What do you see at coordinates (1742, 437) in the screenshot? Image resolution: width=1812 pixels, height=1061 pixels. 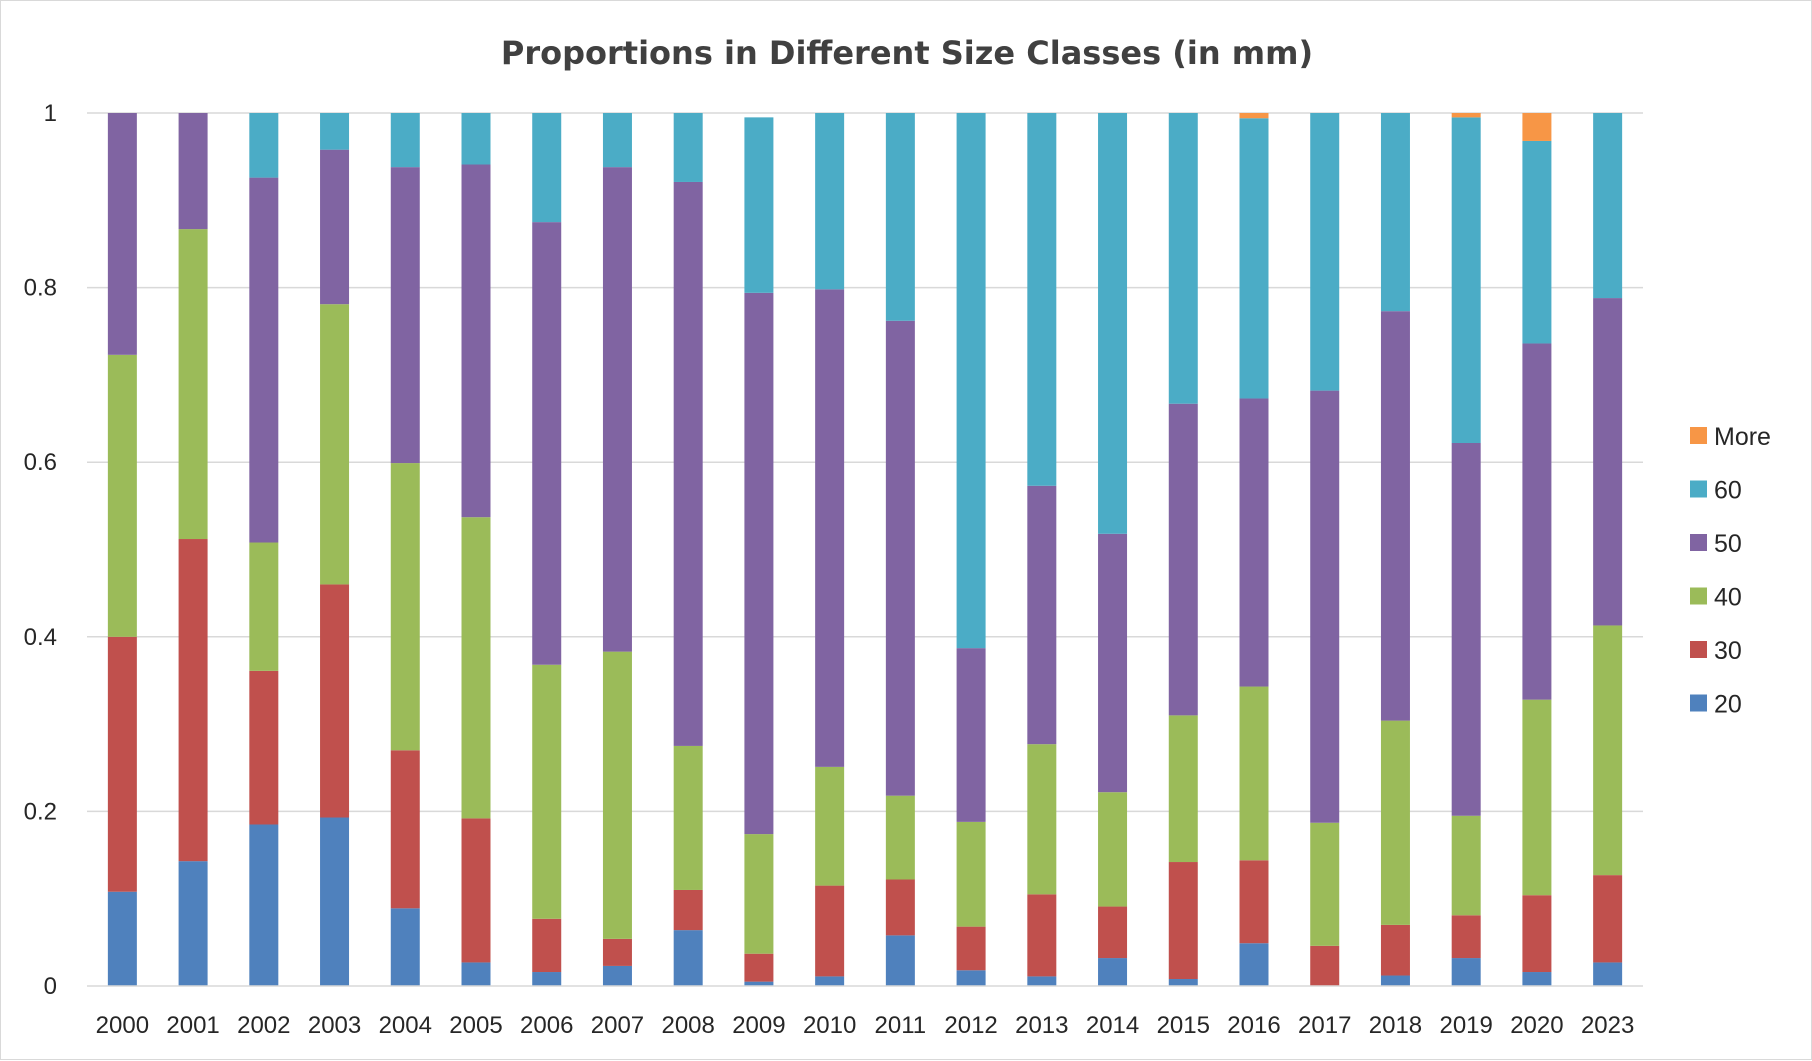 I see `legend-label: More` at bounding box center [1742, 437].